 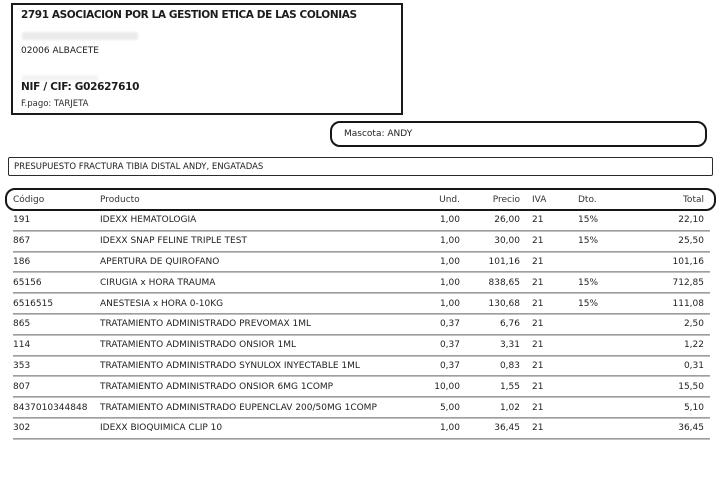 I want to click on cell-producto: IDEXX SNAP FELINE TRIPLE TEST, so click(x=173, y=241).